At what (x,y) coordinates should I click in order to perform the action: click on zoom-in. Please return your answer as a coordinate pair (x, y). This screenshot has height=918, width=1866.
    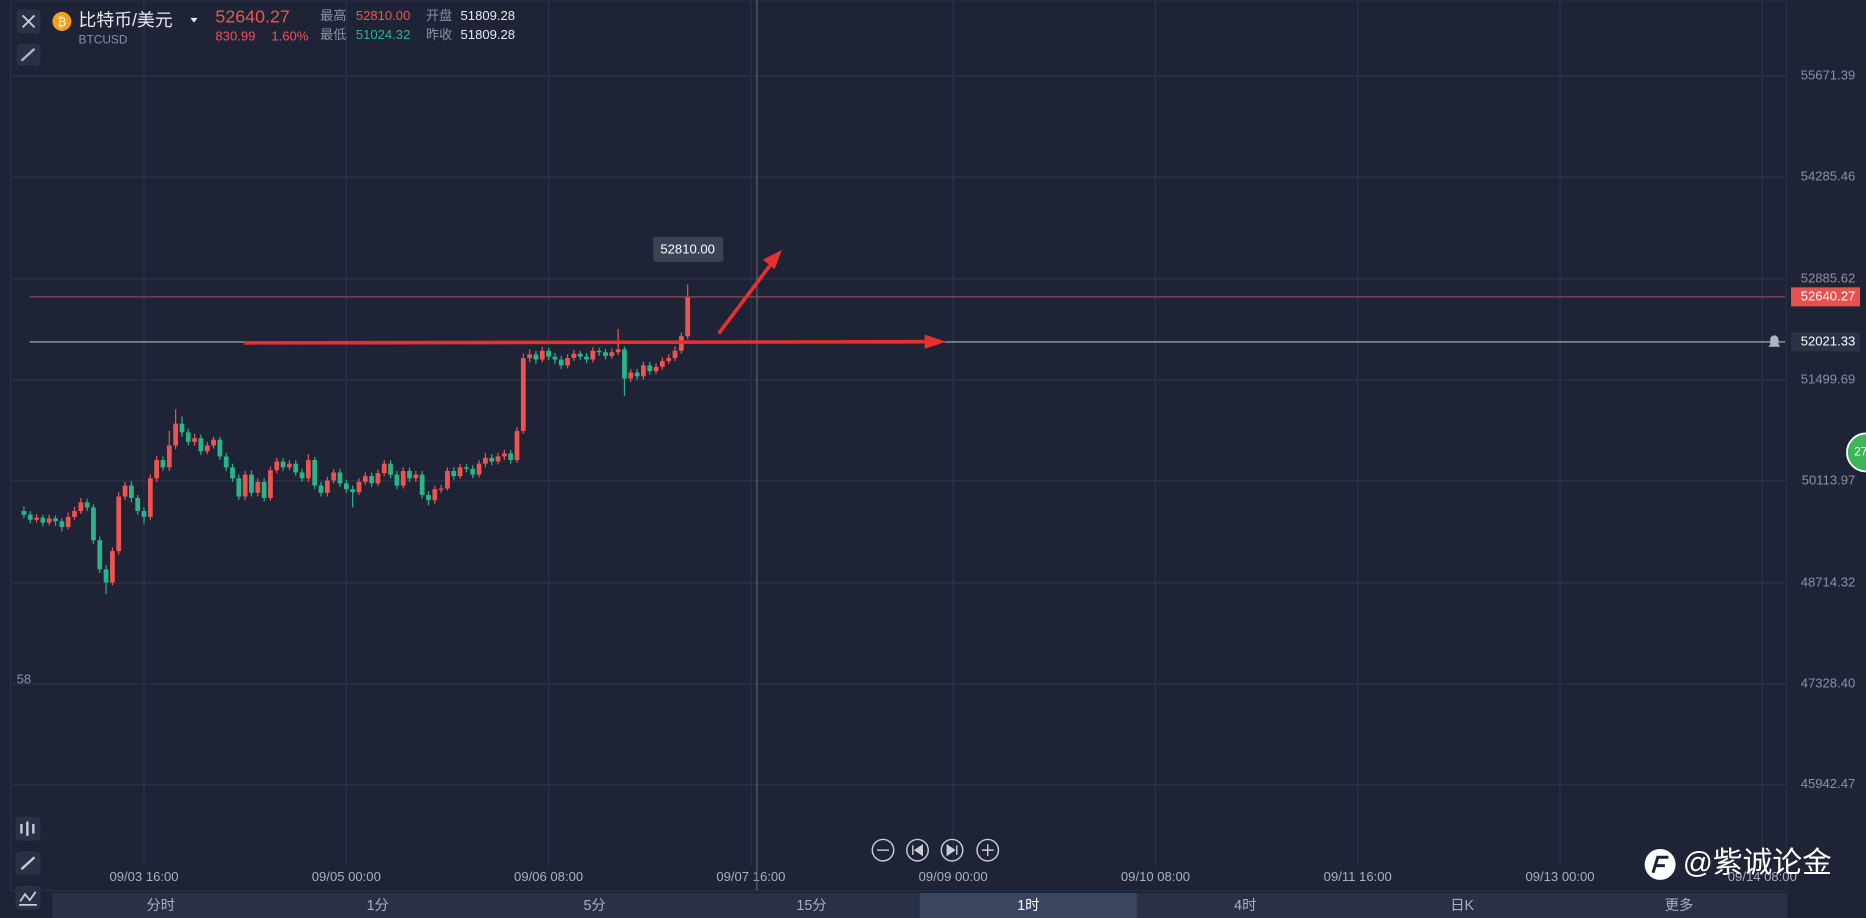
    Looking at the image, I should click on (988, 850).